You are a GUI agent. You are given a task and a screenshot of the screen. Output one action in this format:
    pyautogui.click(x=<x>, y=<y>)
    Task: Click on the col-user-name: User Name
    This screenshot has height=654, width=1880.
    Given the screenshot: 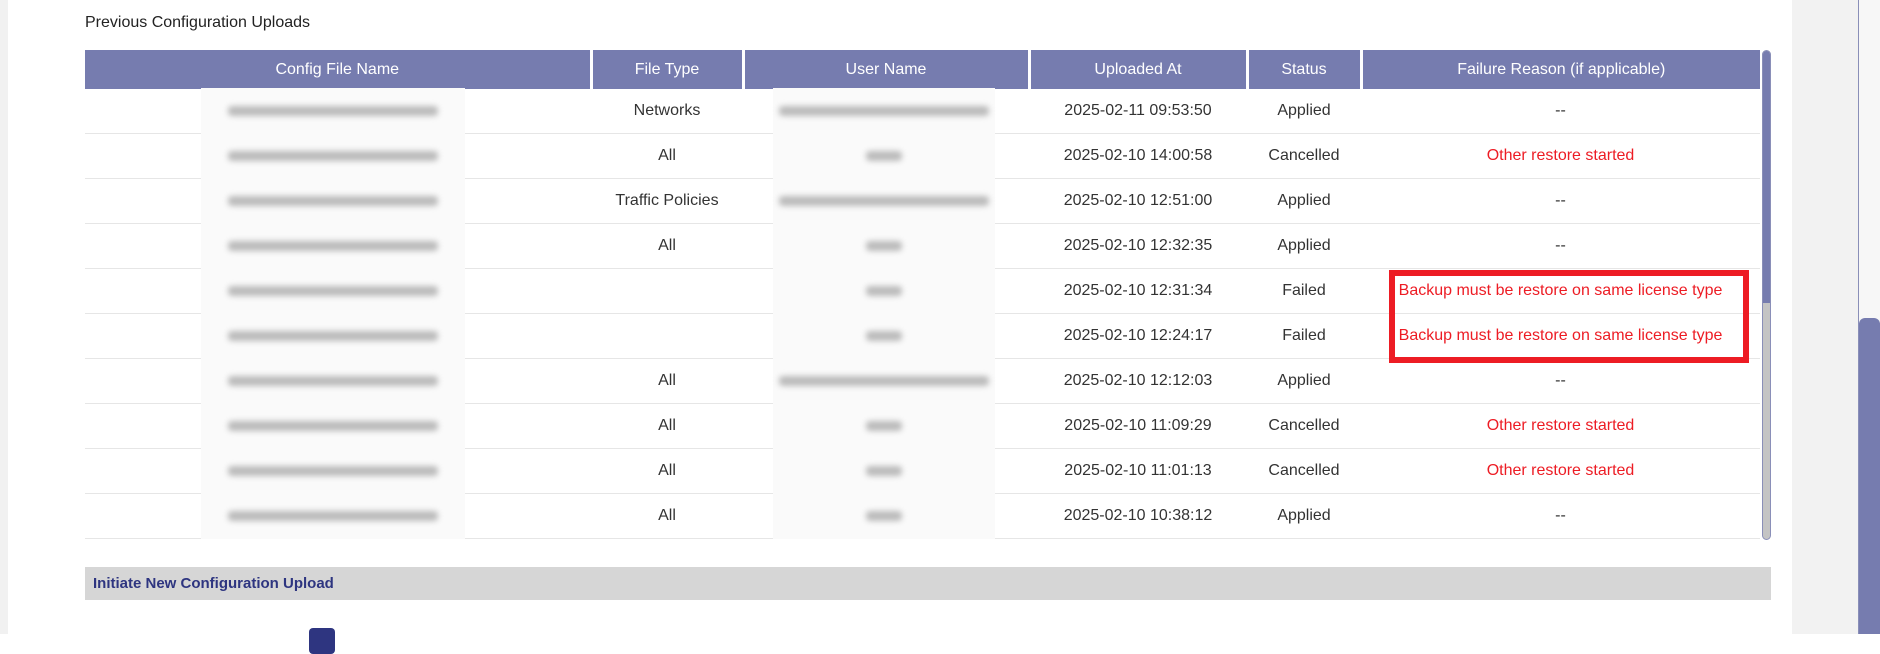 What is the action you would take?
    pyautogui.click(x=887, y=69)
    